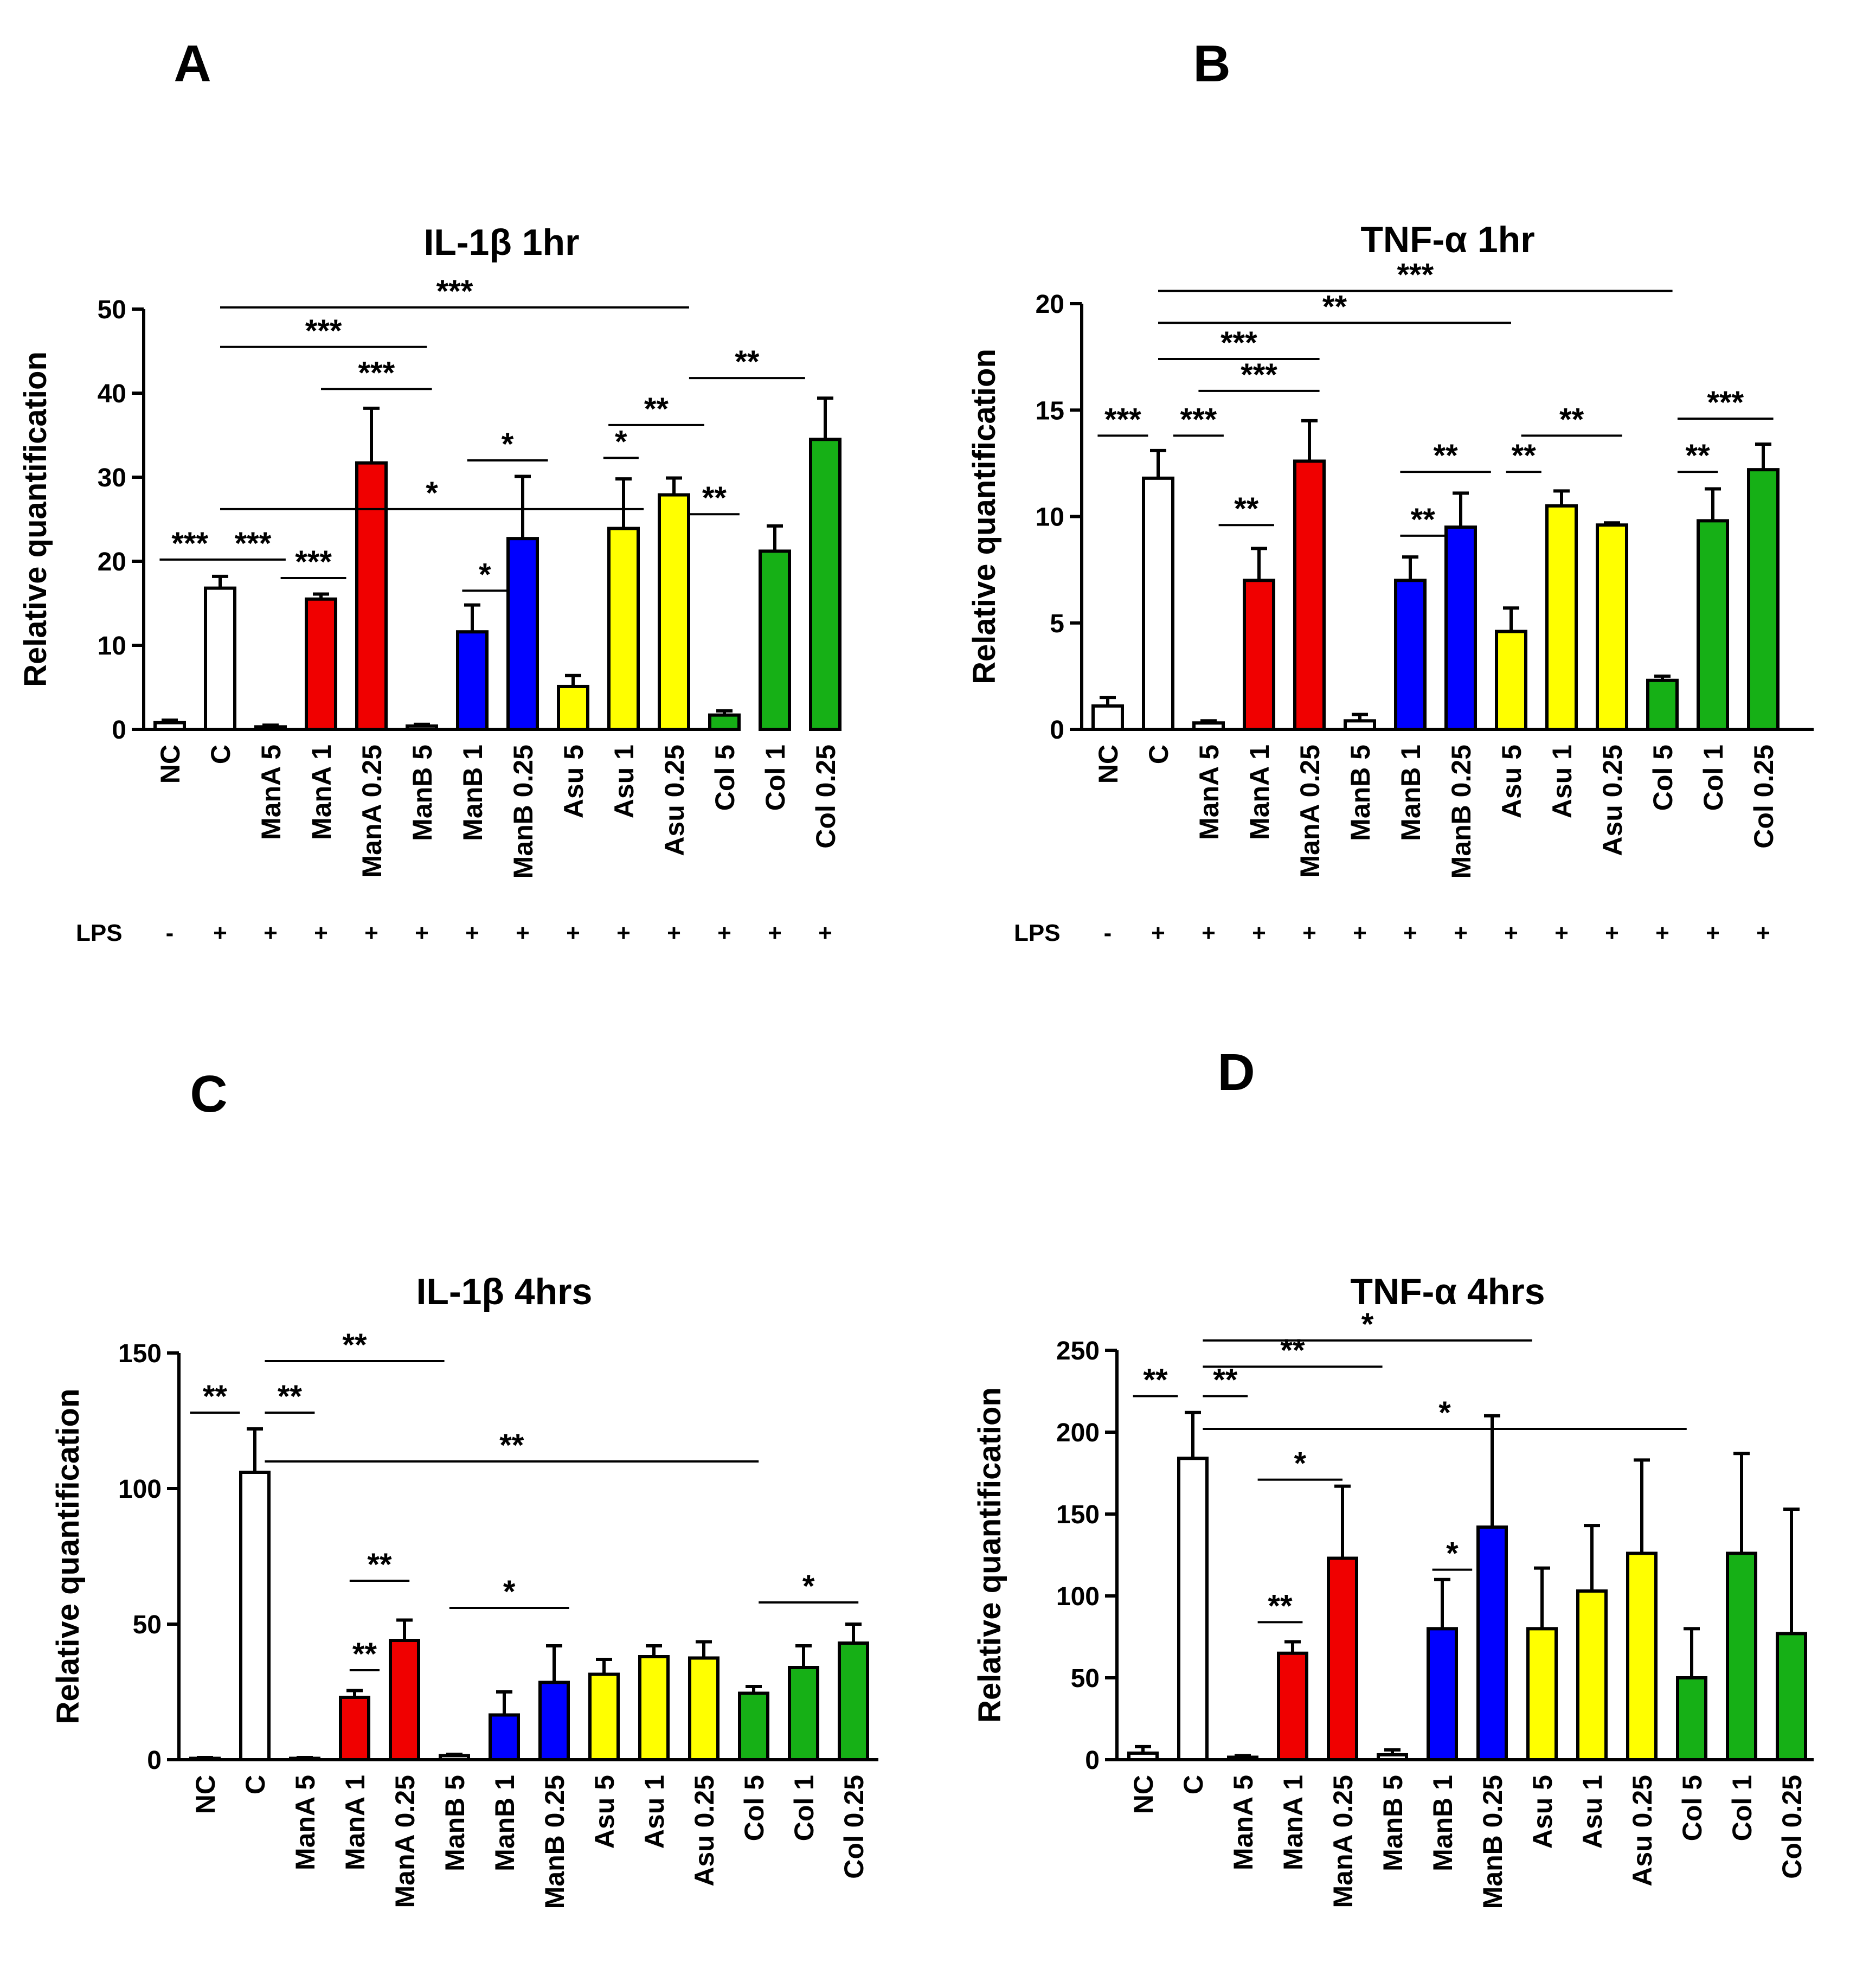  Describe the element at coordinates (305, 1822) in the screenshot. I see `x-tick-label: ManA 5` at that location.